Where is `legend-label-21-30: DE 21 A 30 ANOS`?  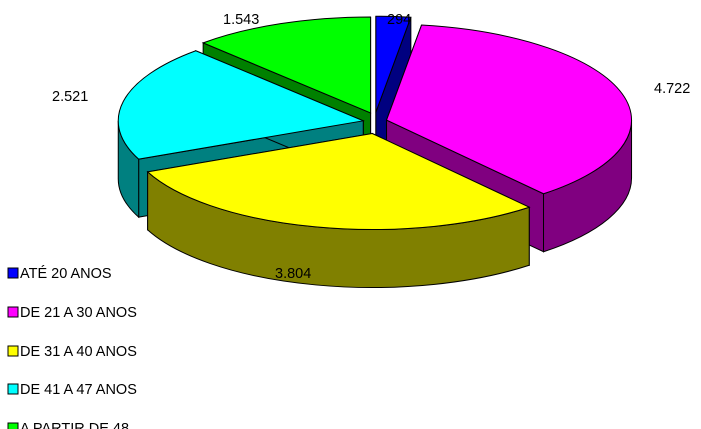
legend-label-21-30: DE 21 A 30 ANOS is located at coordinates (78, 313).